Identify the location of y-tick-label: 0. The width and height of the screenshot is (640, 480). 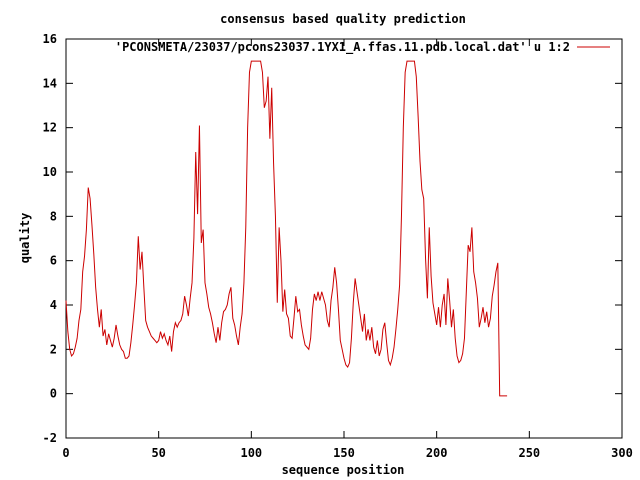
(53, 394).